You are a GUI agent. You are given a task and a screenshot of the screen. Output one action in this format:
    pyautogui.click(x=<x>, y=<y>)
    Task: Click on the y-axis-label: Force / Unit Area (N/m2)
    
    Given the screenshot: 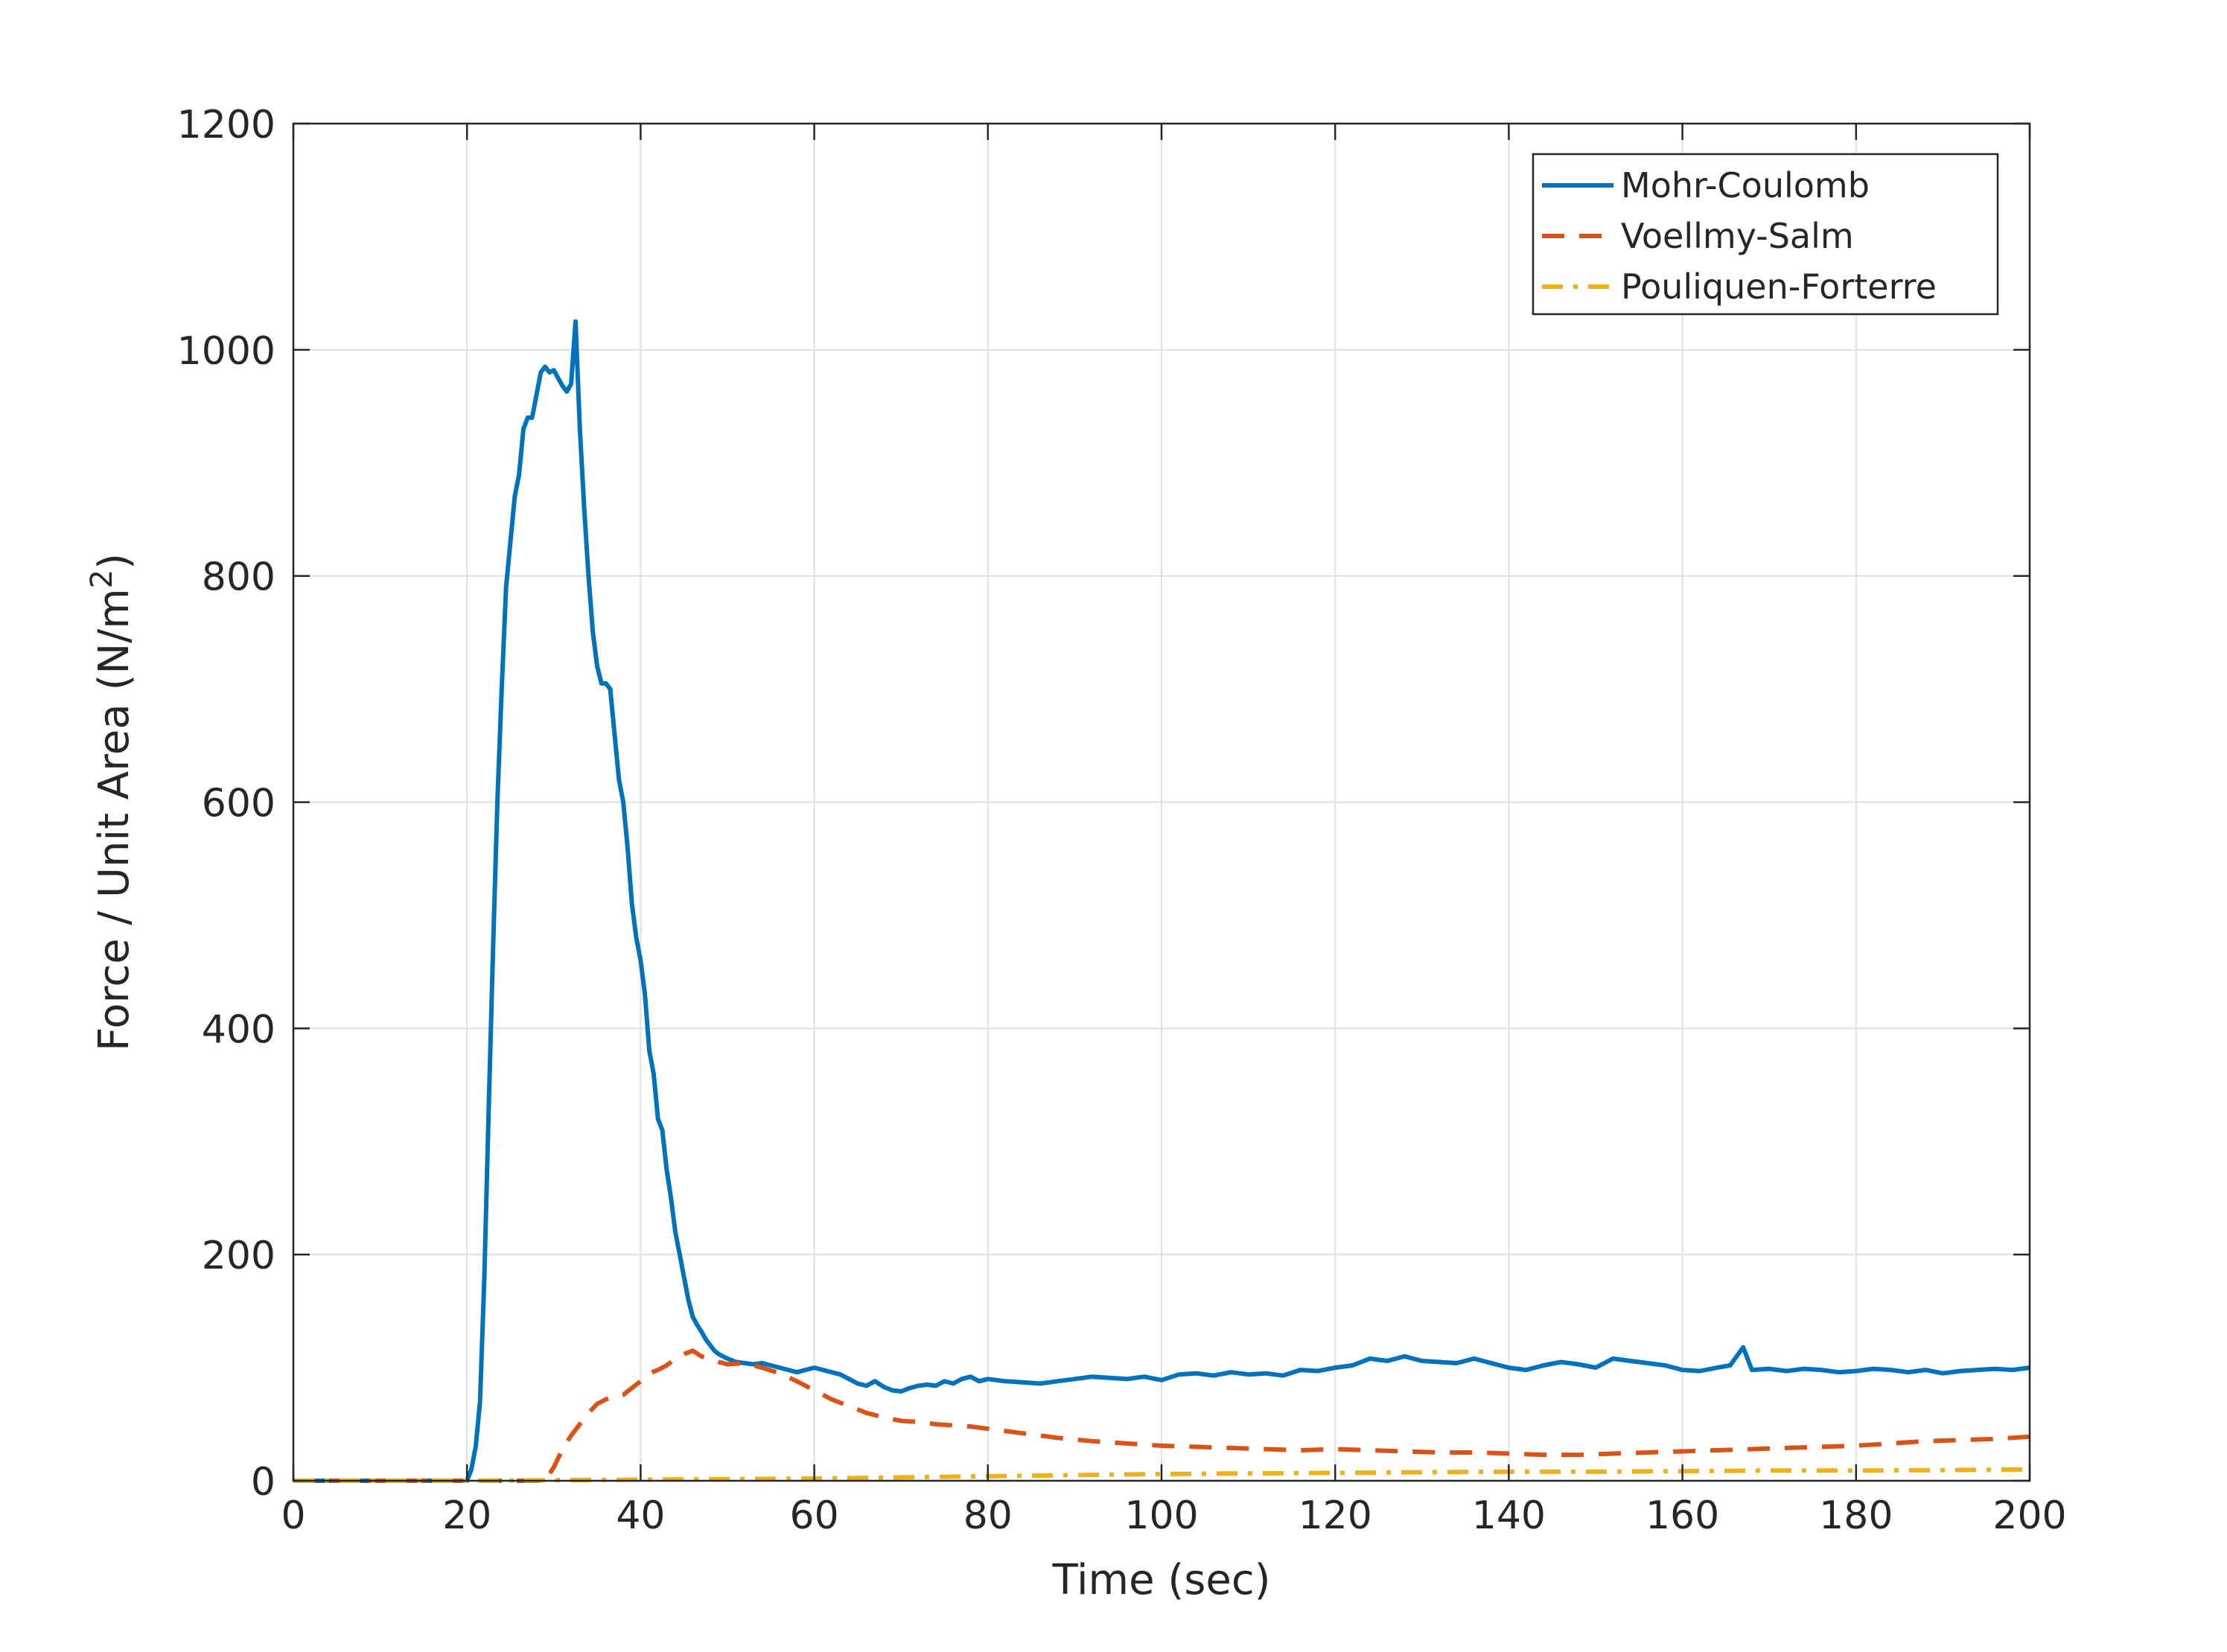 What is the action you would take?
    pyautogui.click(x=112, y=802)
    